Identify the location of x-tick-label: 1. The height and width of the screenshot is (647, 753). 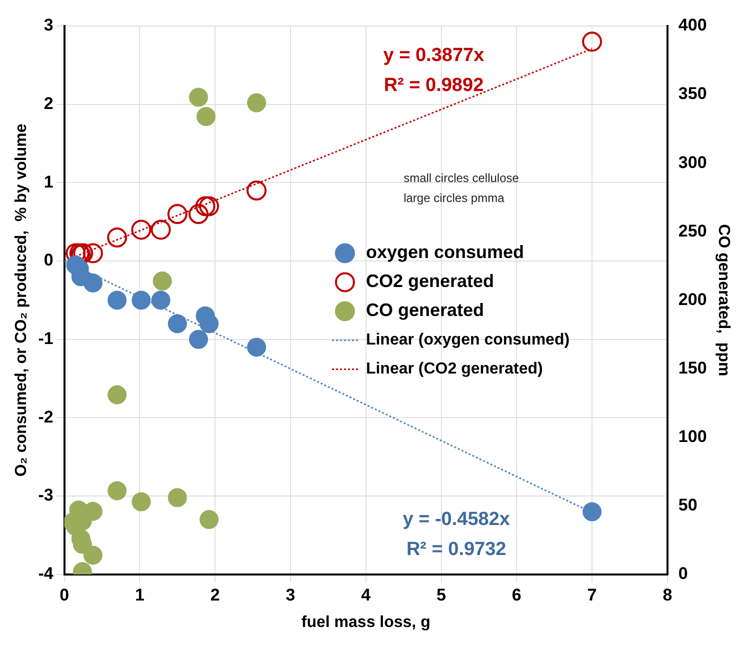
(139, 594).